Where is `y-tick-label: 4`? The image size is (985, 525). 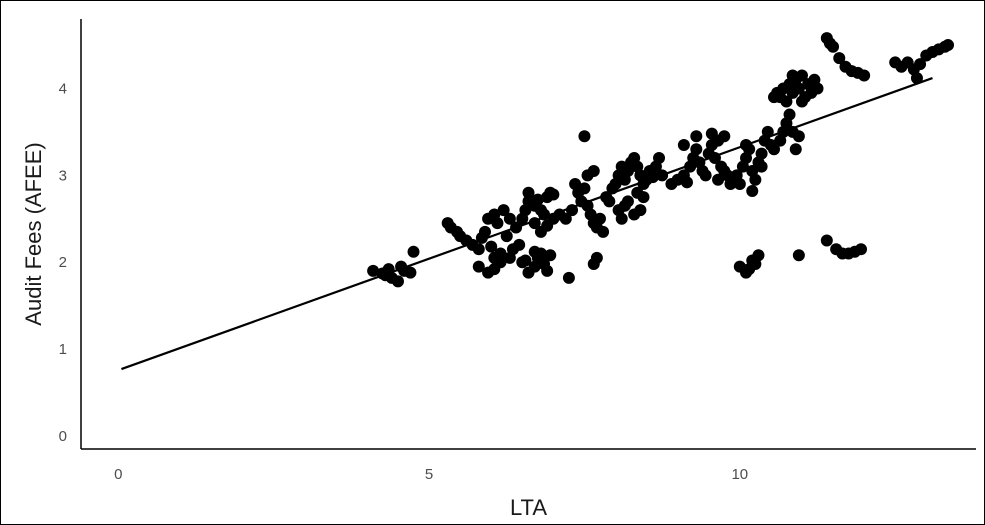
y-tick-label: 4 is located at coordinates (63, 88).